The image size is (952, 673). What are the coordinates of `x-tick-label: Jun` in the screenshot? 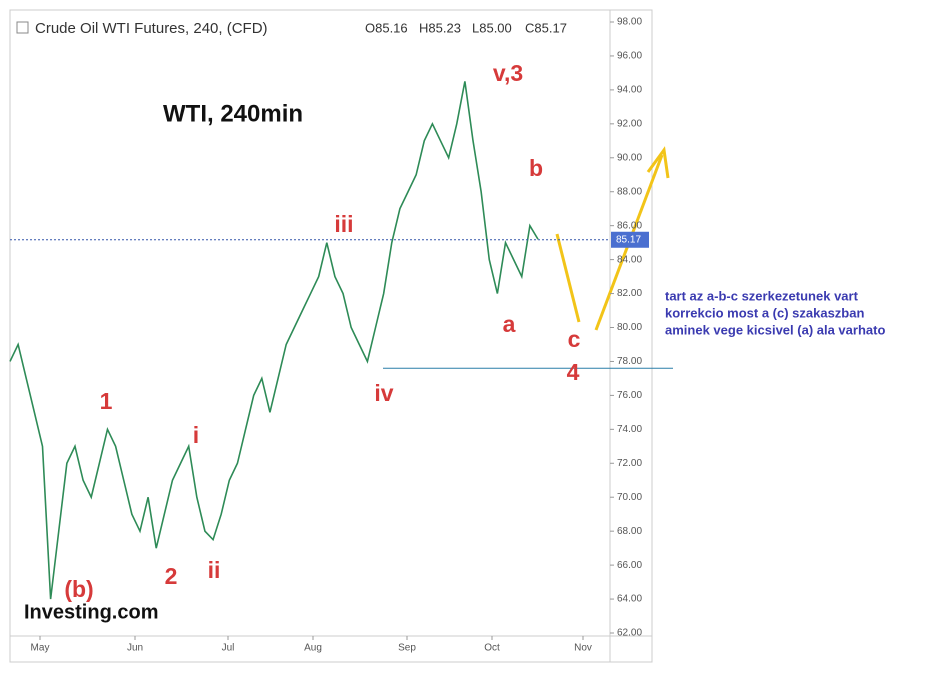 It's located at (135, 648).